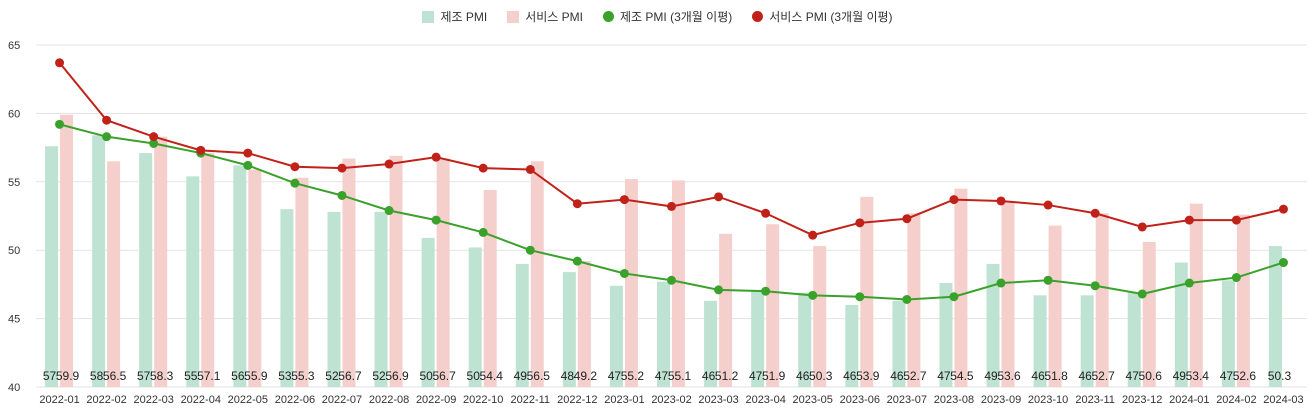  What do you see at coordinates (667, 16) in the screenshot?
I see `legend-item-manufacturing-ma: 제조 PMI (3개월 이평)` at bounding box center [667, 16].